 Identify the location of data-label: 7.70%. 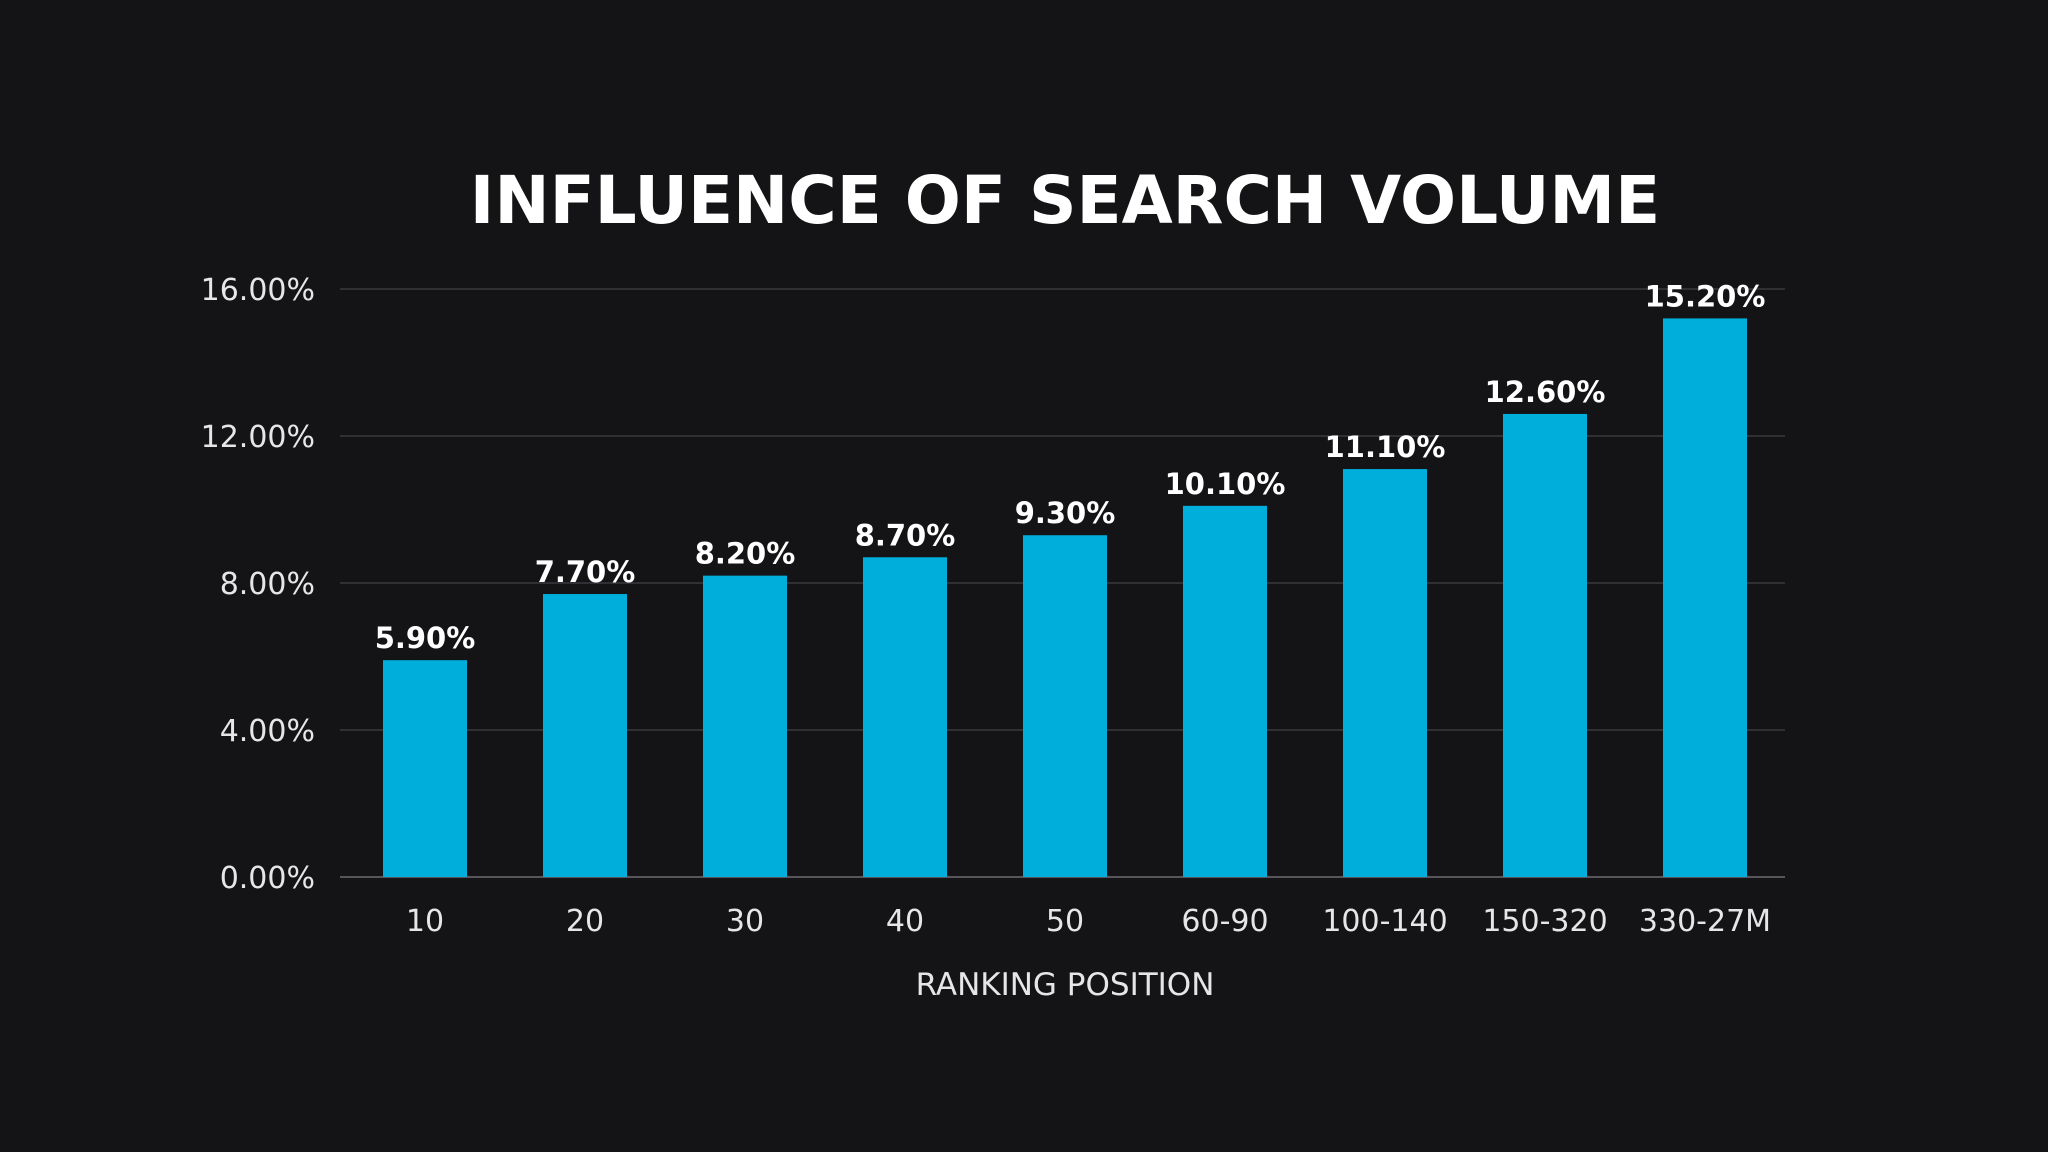
(585, 572).